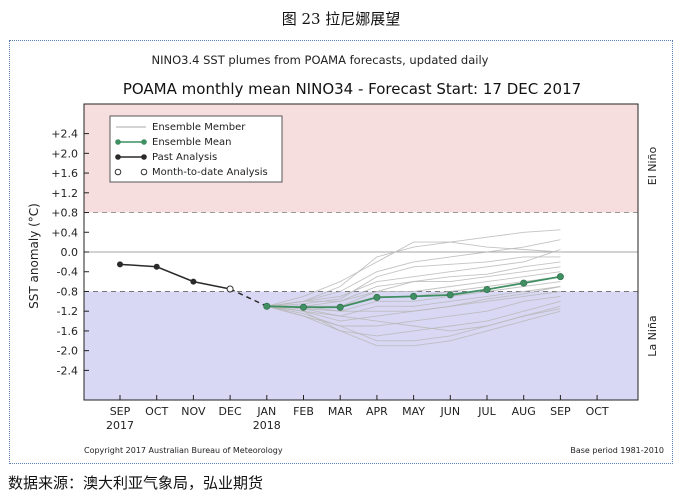 The height and width of the screenshot is (497, 682). What do you see at coordinates (267, 425) in the screenshot?
I see `x-year-label: 2018` at bounding box center [267, 425].